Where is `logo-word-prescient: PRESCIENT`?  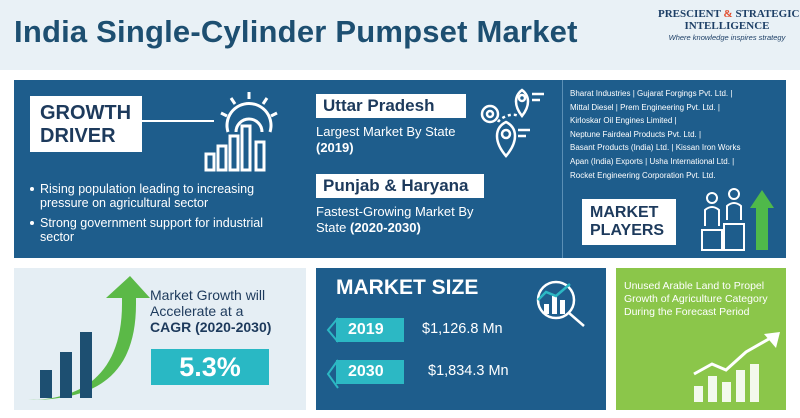
logo-word-prescient: PRESCIENT is located at coordinates (689, 14).